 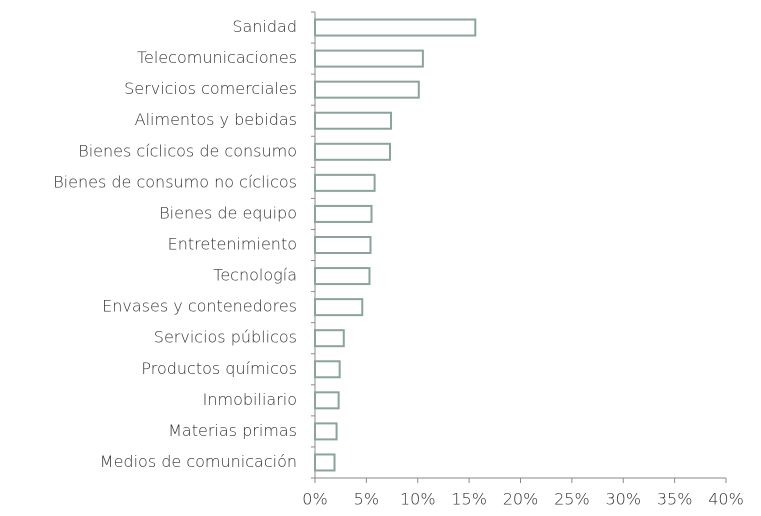 What do you see at coordinates (264, 26) in the screenshot?
I see `y-tick-label: Sanidad` at bounding box center [264, 26].